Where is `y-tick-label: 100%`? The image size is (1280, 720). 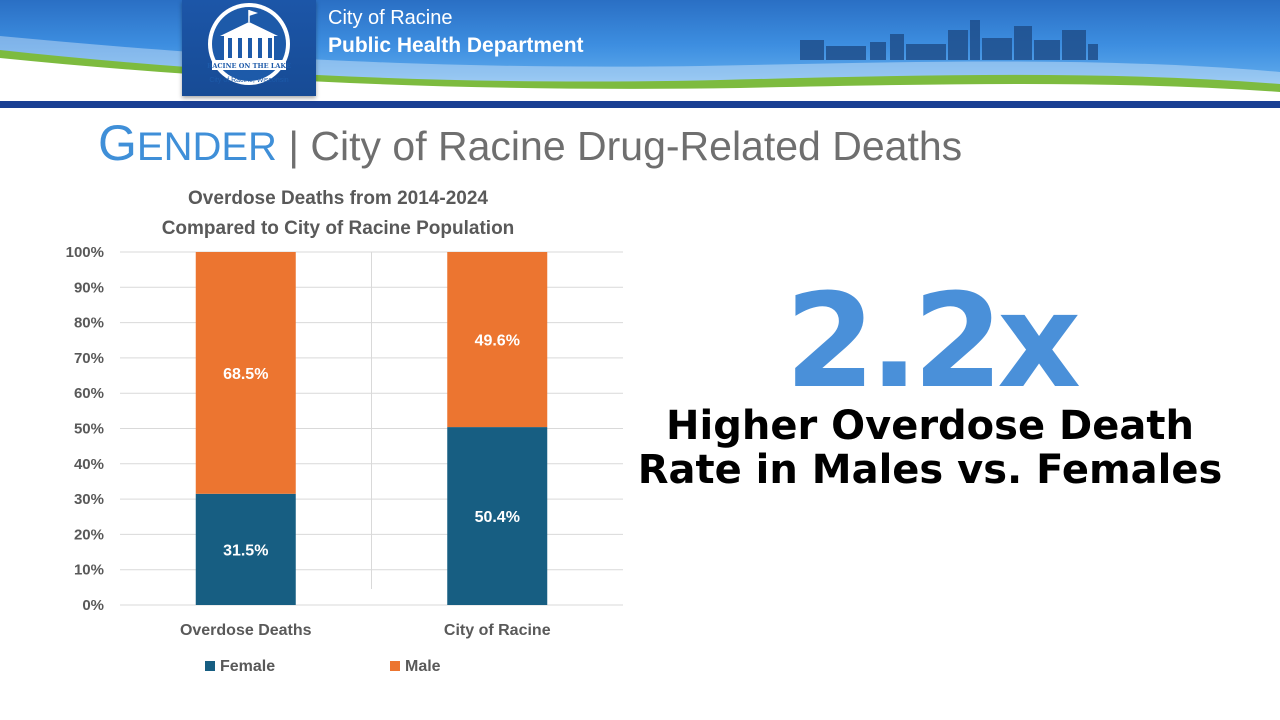
y-tick-label: 100% is located at coordinates (85, 252).